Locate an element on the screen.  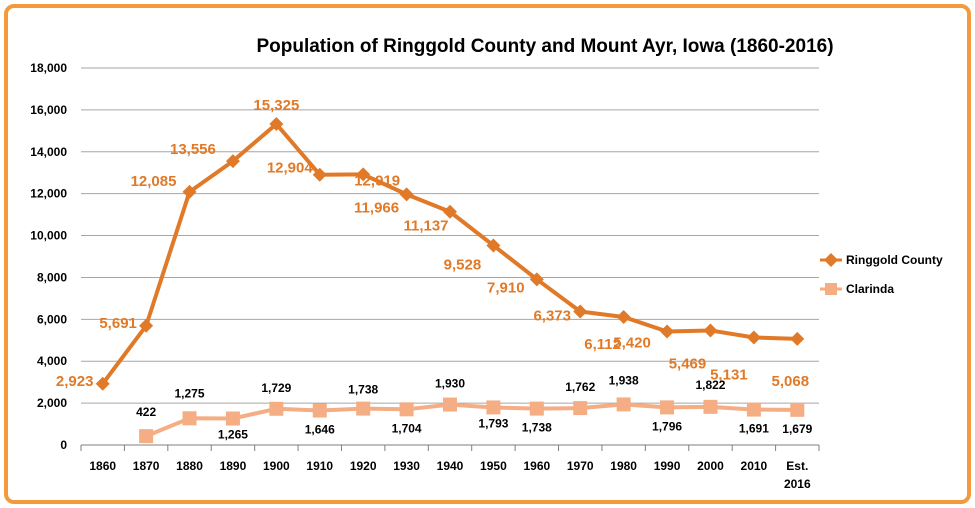
x-tick-label: 1980 is located at coordinates (623, 466).